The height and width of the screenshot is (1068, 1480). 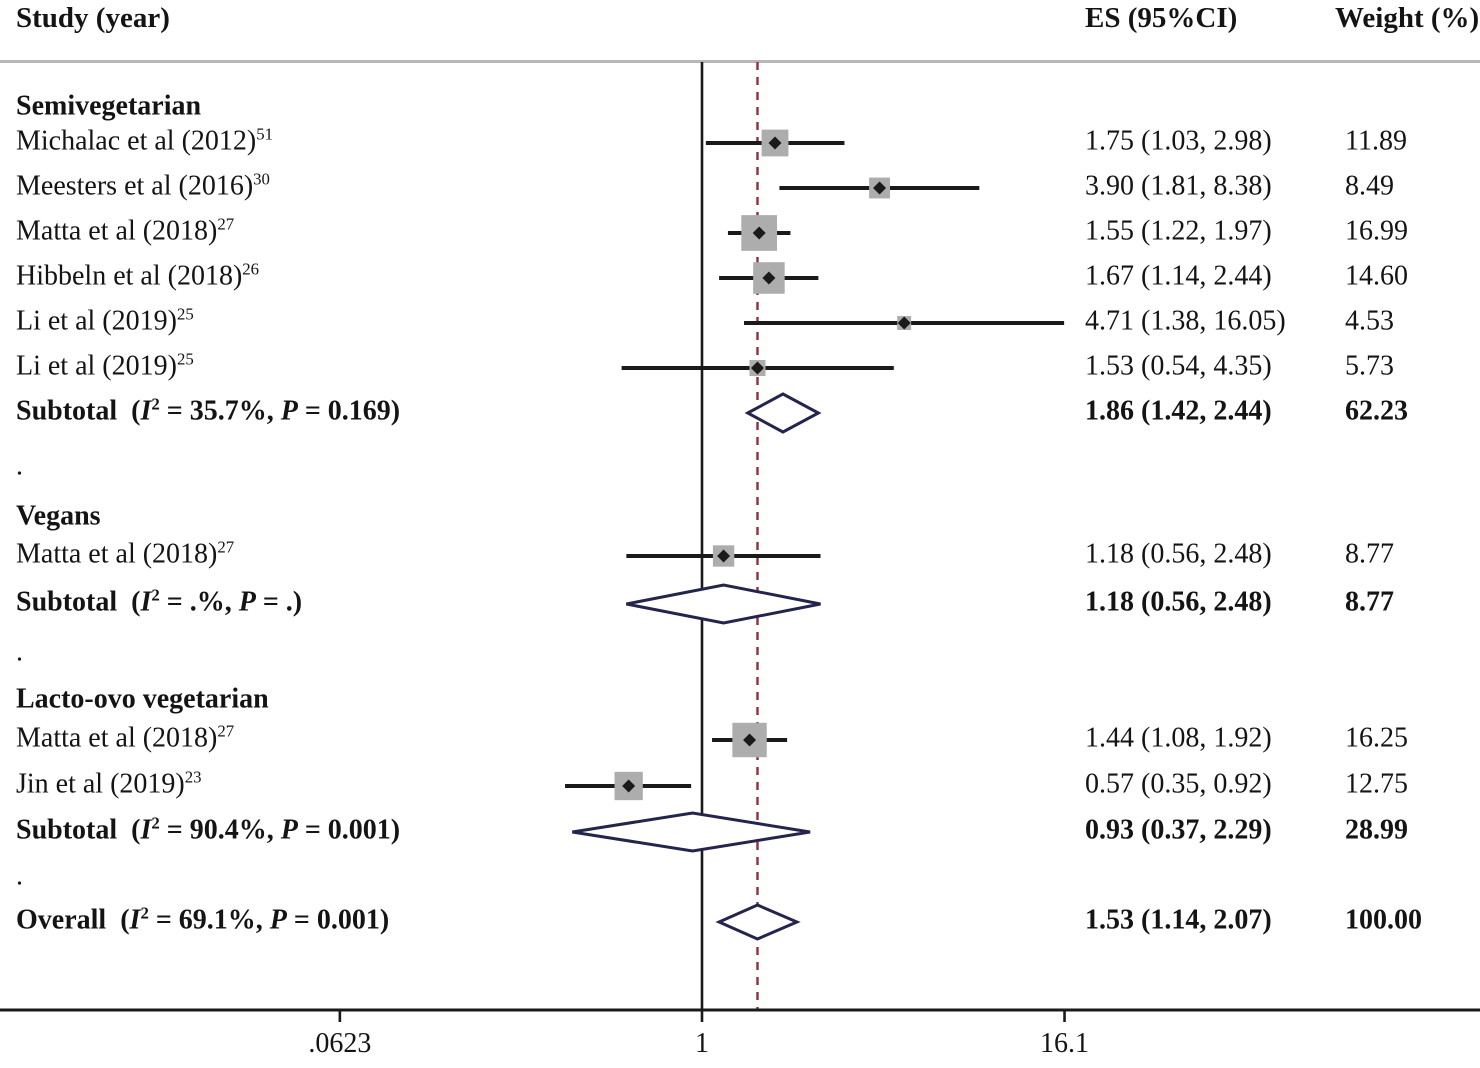 I want to click on overall-diamond, so click(x=758, y=922).